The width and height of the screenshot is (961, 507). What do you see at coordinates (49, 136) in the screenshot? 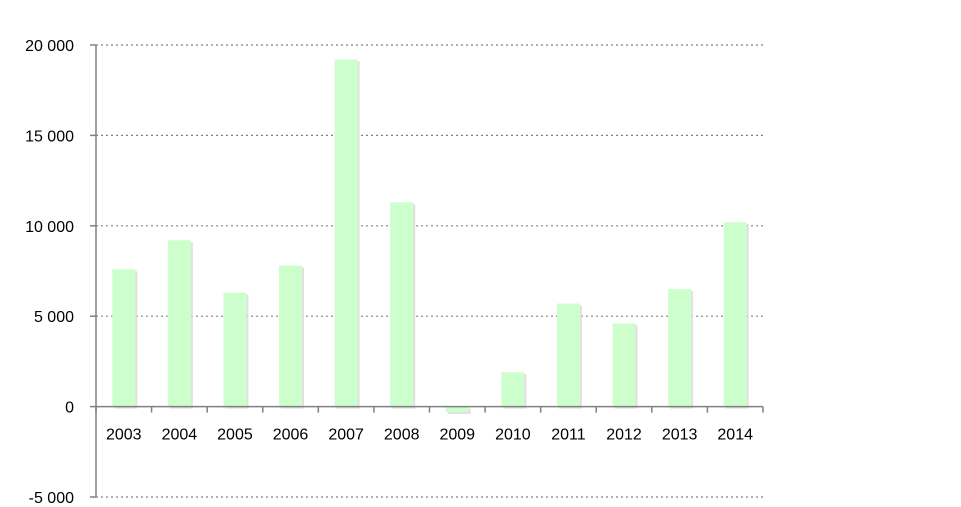
I see `y-tick-label: 15 000` at bounding box center [49, 136].